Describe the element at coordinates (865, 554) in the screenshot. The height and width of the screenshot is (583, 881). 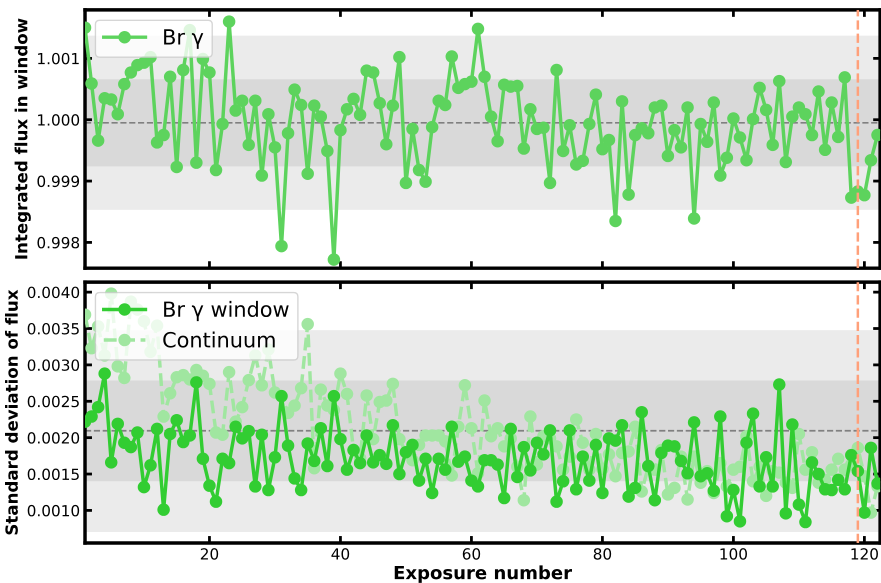
I see `x-tick-label: 120` at that location.